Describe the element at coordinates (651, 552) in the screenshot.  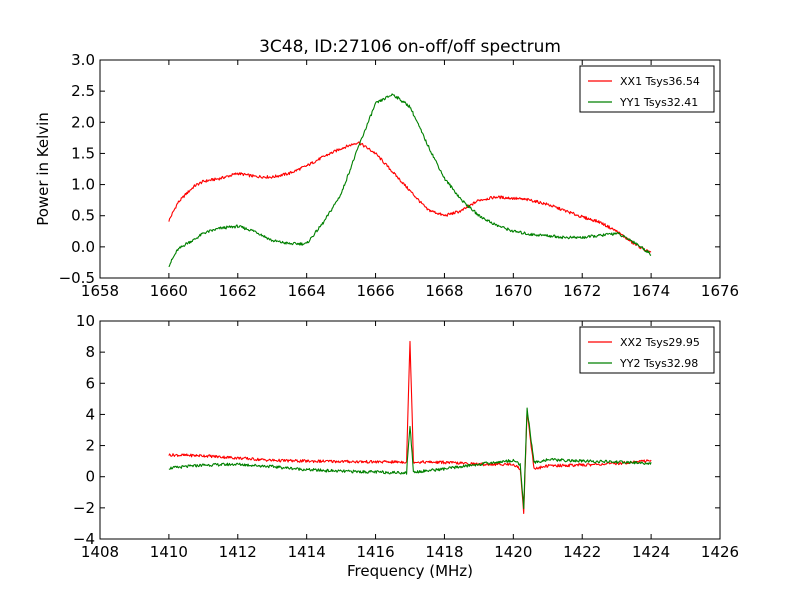
I see `x-tick-label: 1424` at that location.